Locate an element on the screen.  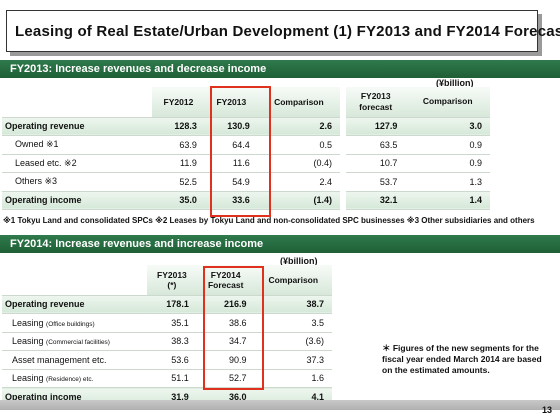
cell-value: 3.0 is located at coordinates (447, 126).